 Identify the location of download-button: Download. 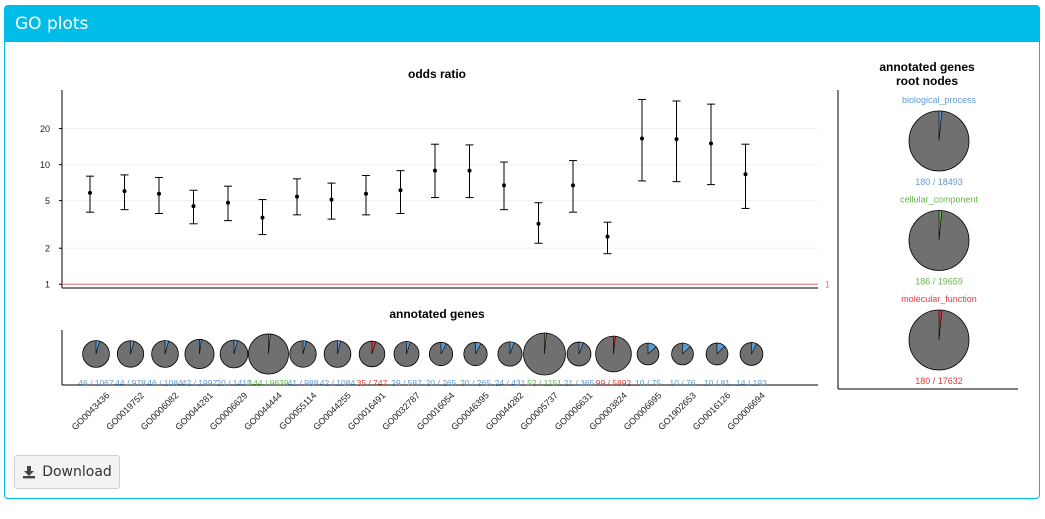
(67, 472).